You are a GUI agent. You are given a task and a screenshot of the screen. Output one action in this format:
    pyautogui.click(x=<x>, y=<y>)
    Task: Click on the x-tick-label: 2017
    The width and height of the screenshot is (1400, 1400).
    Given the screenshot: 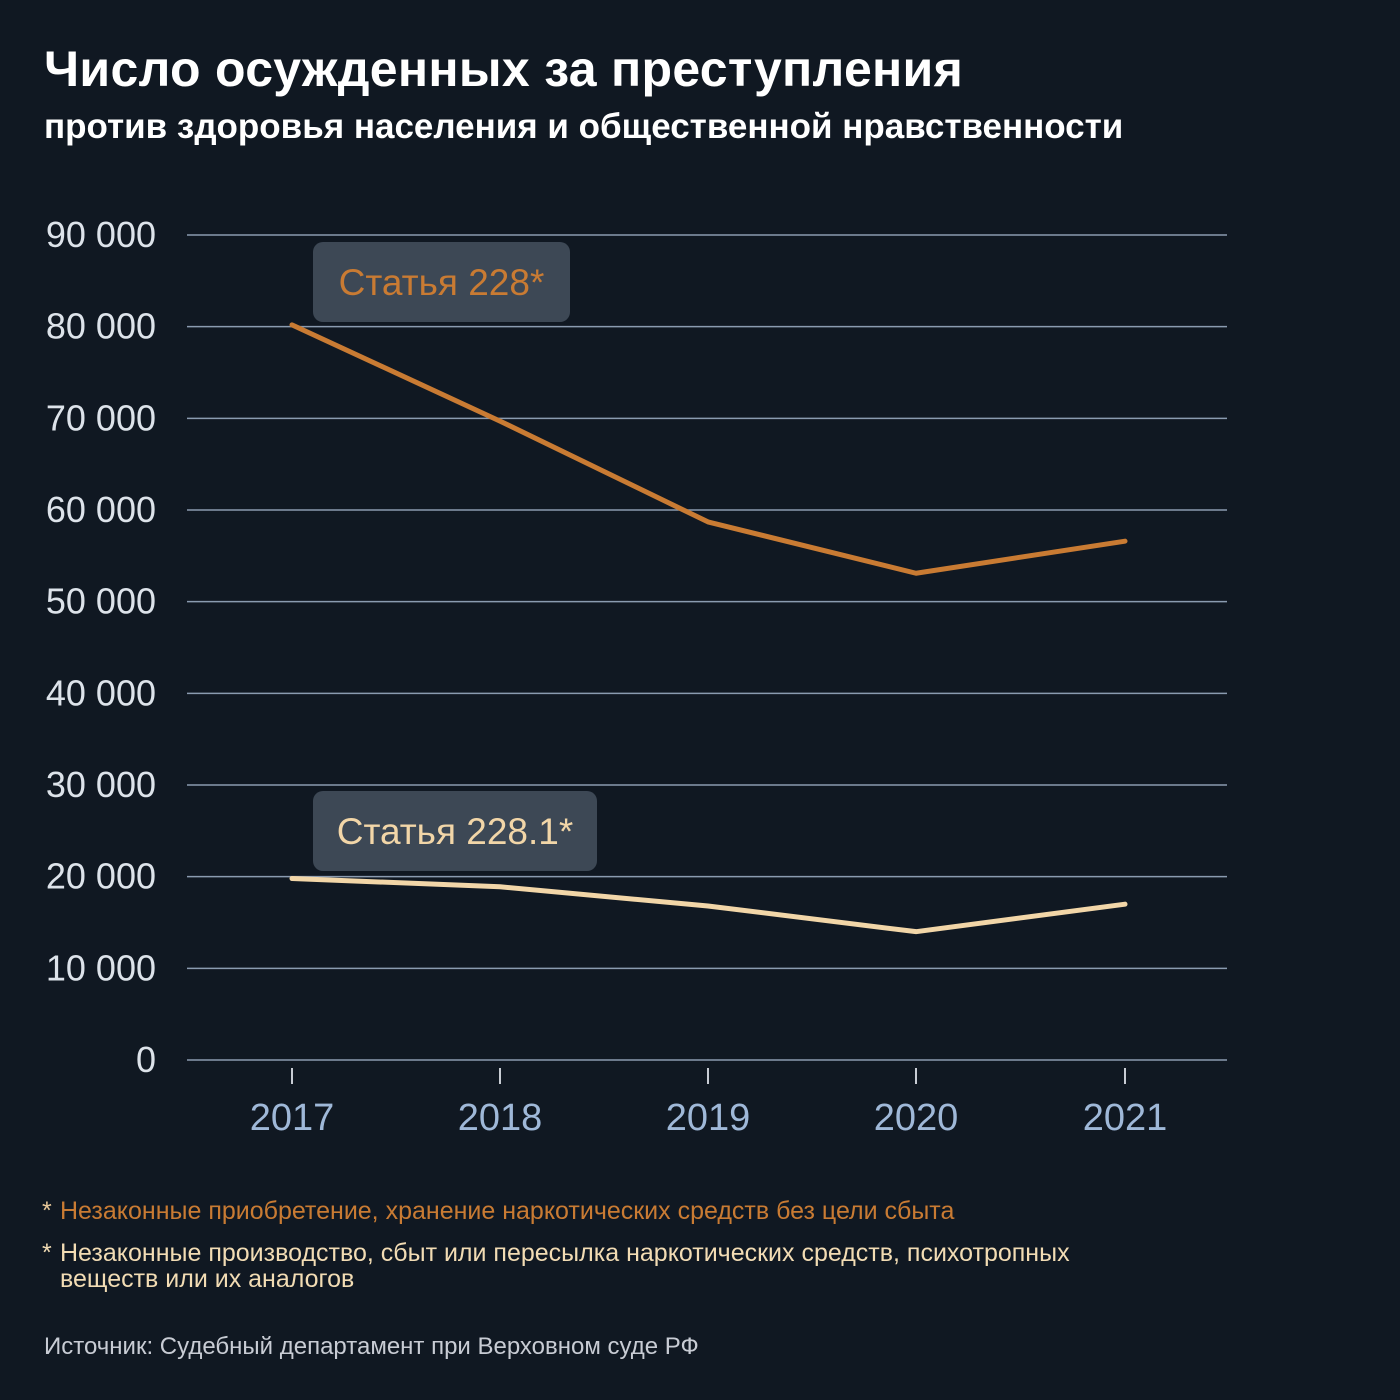 What is the action you would take?
    pyautogui.click(x=292, y=1118)
    